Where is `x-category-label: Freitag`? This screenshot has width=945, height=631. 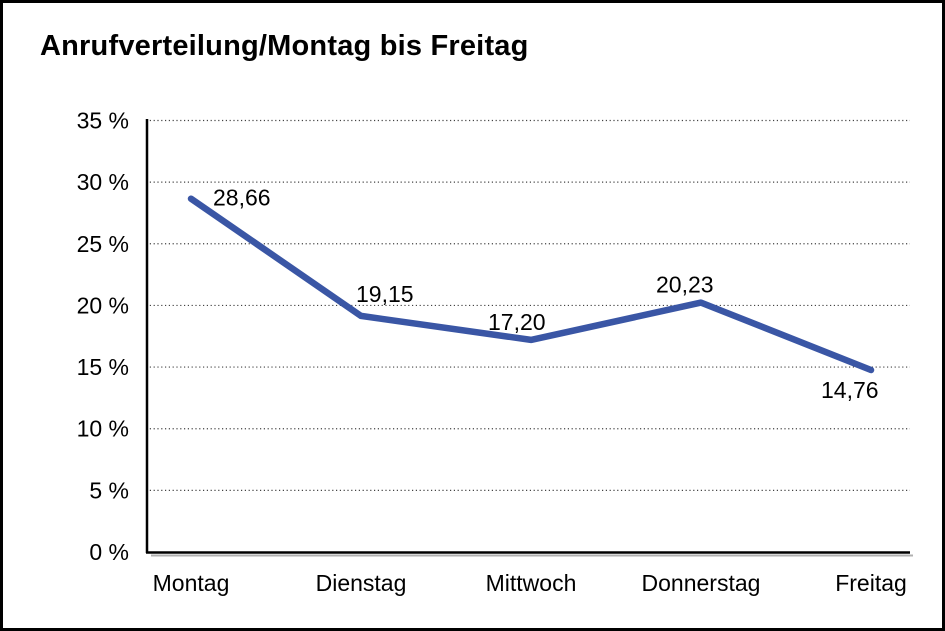
x-category-label: Freitag is located at coordinates (871, 583).